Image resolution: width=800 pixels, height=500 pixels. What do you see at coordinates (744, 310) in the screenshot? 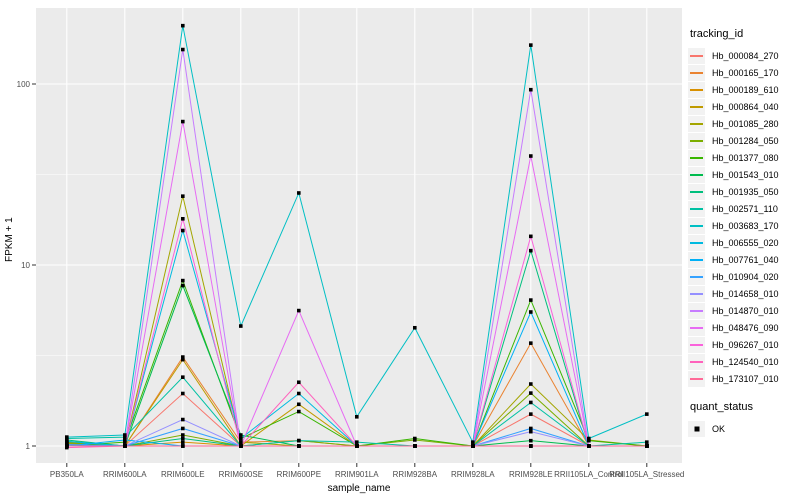
I see `legend-item-Hb_014870_010: Hb_014870_010` at bounding box center [744, 310].